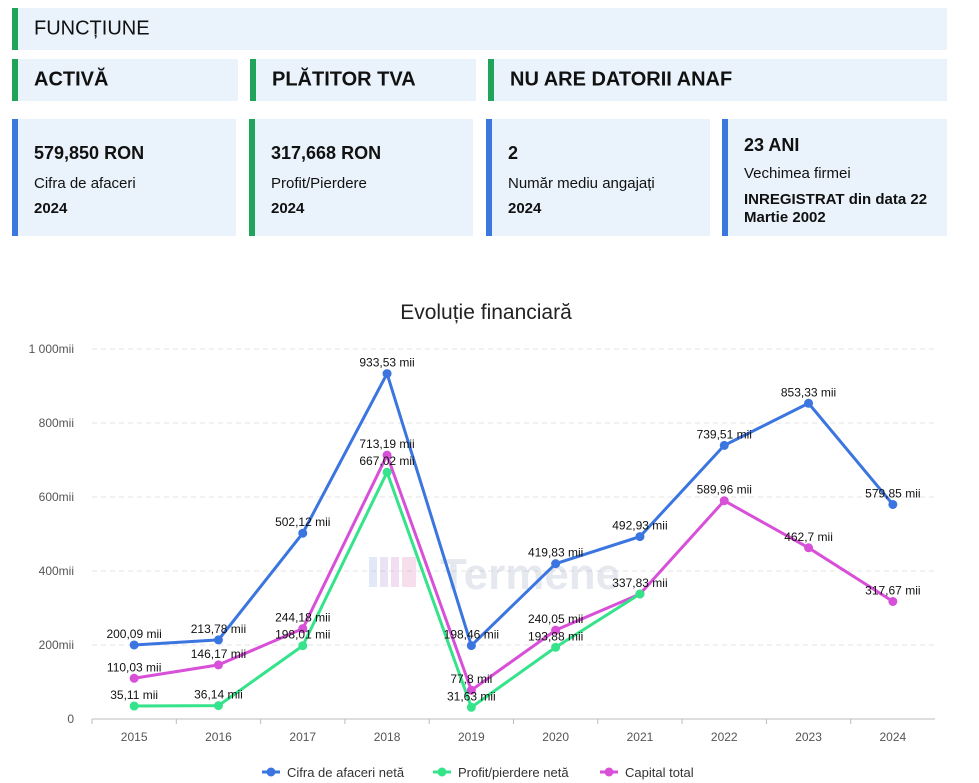 The height and width of the screenshot is (783, 979). I want to click on y-tick-label: 200mii, so click(56, 645).